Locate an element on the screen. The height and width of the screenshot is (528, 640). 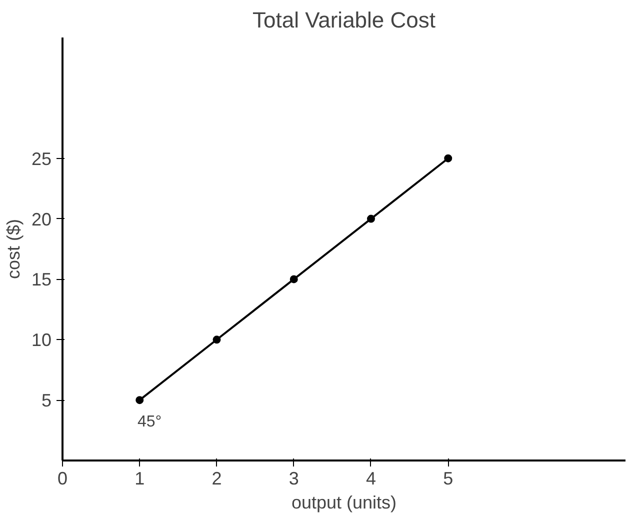
x-tick-label: 2 is located at coordinates (217, 478).